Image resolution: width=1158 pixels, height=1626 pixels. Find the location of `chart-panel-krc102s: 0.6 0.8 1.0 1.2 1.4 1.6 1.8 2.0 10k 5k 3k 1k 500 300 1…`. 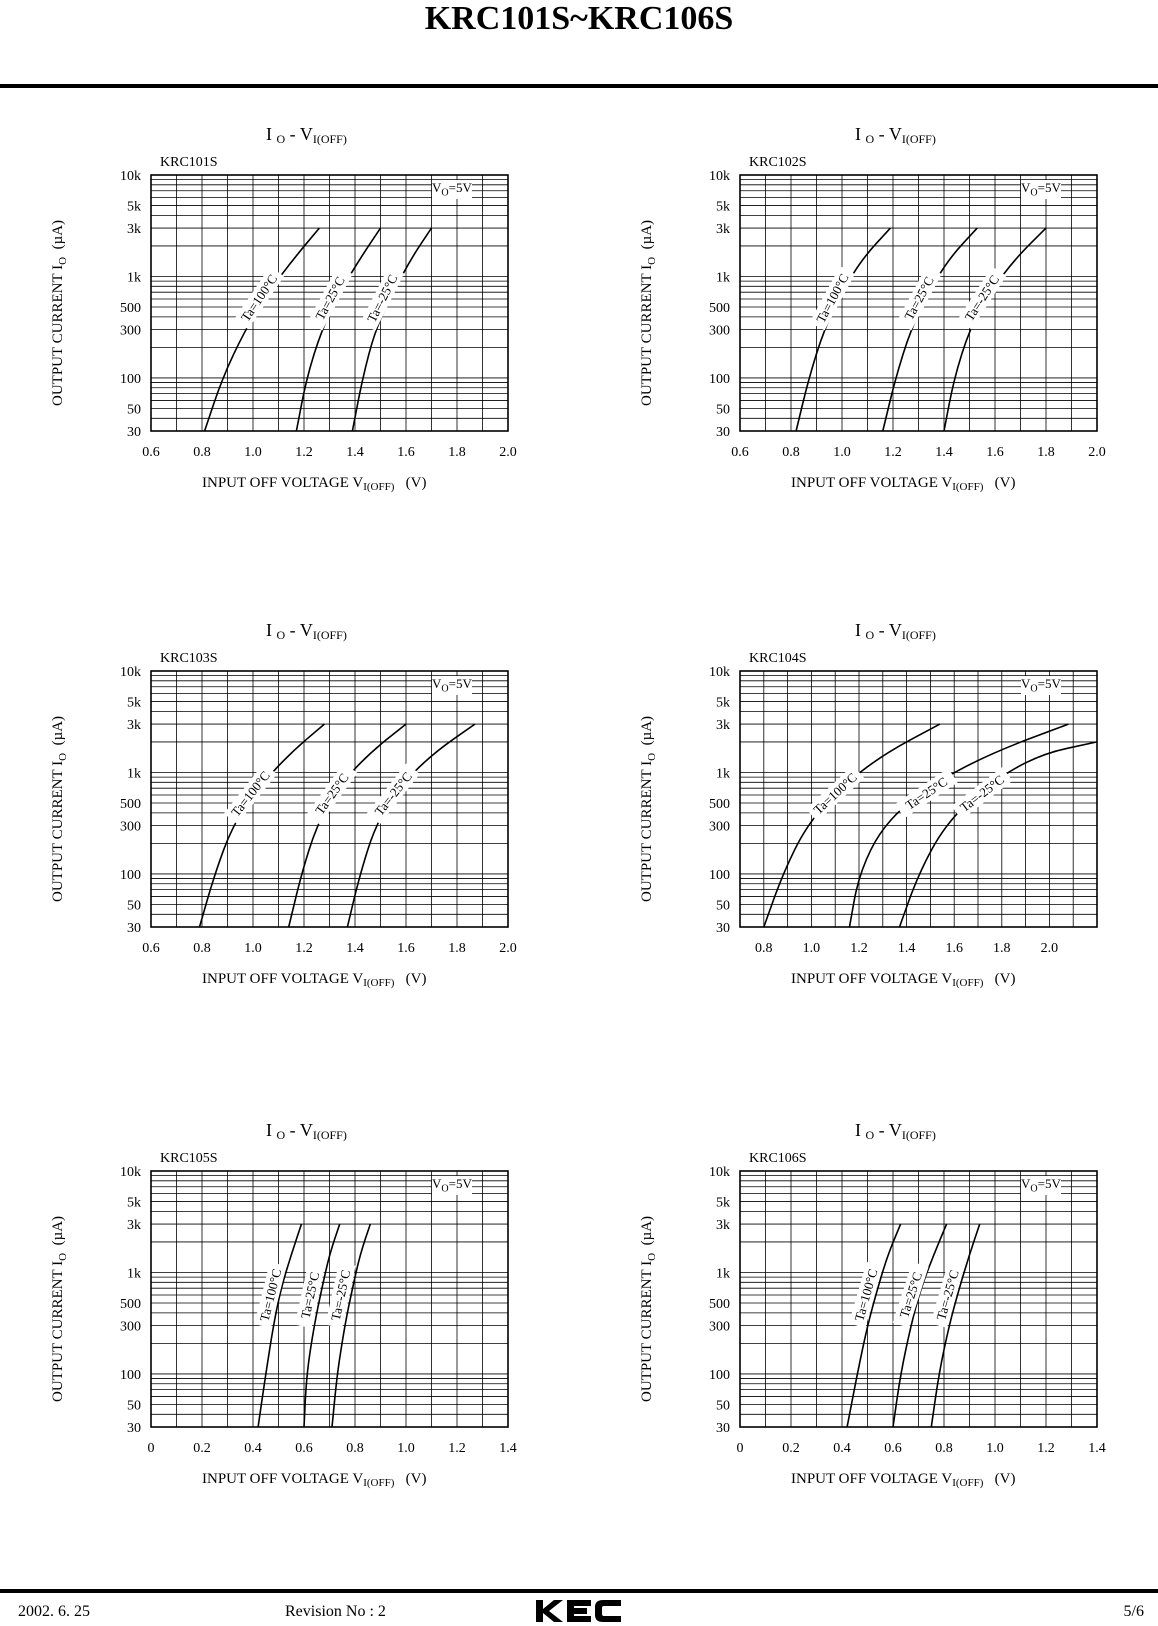

chart-panel-krc102s: 0.6 0.8 1.0 1.2 1.4 1.6 1.8 2.0 10k 5k 3k 1k 500 300 1… is located at coordinates (893, 338).